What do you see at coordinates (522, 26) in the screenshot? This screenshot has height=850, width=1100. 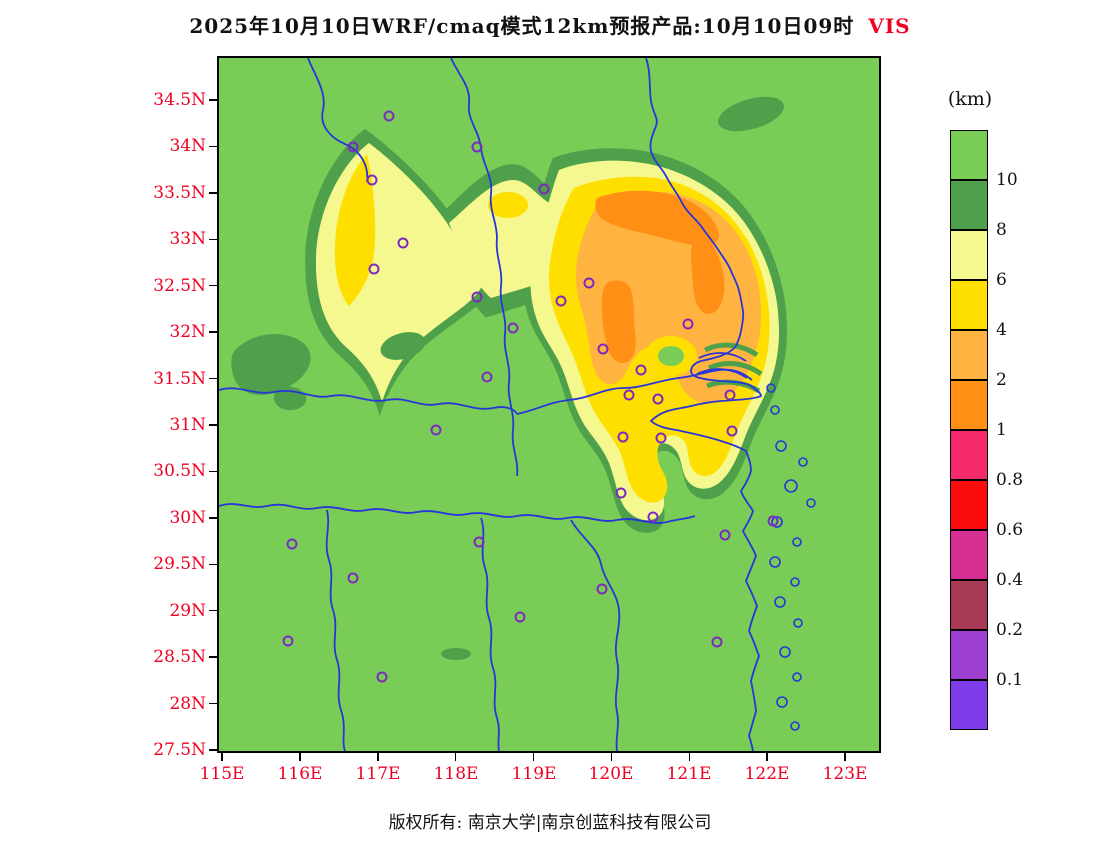 I see `title-text: 2025年10月10日WRF/cmaq模式12km预报产品:10月10日09时` at bounding box center [522, 26].